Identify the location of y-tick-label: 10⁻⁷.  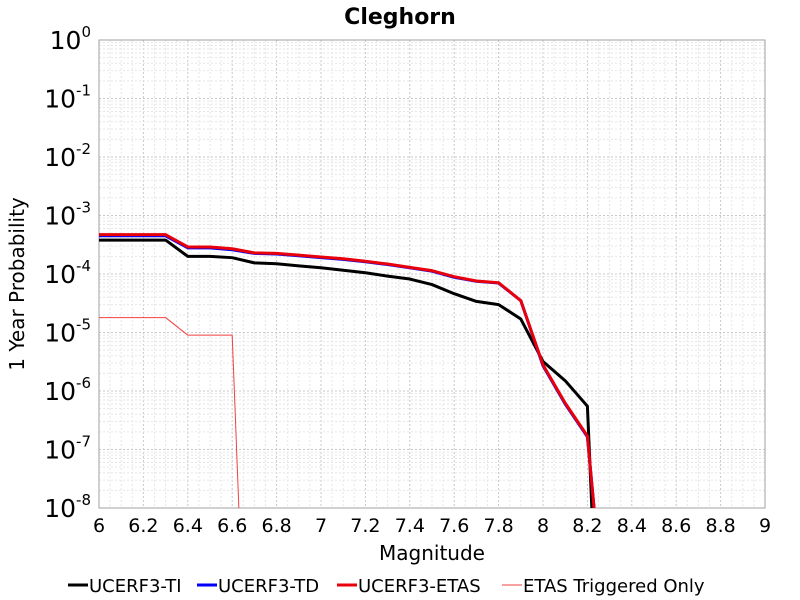
(67, 449).